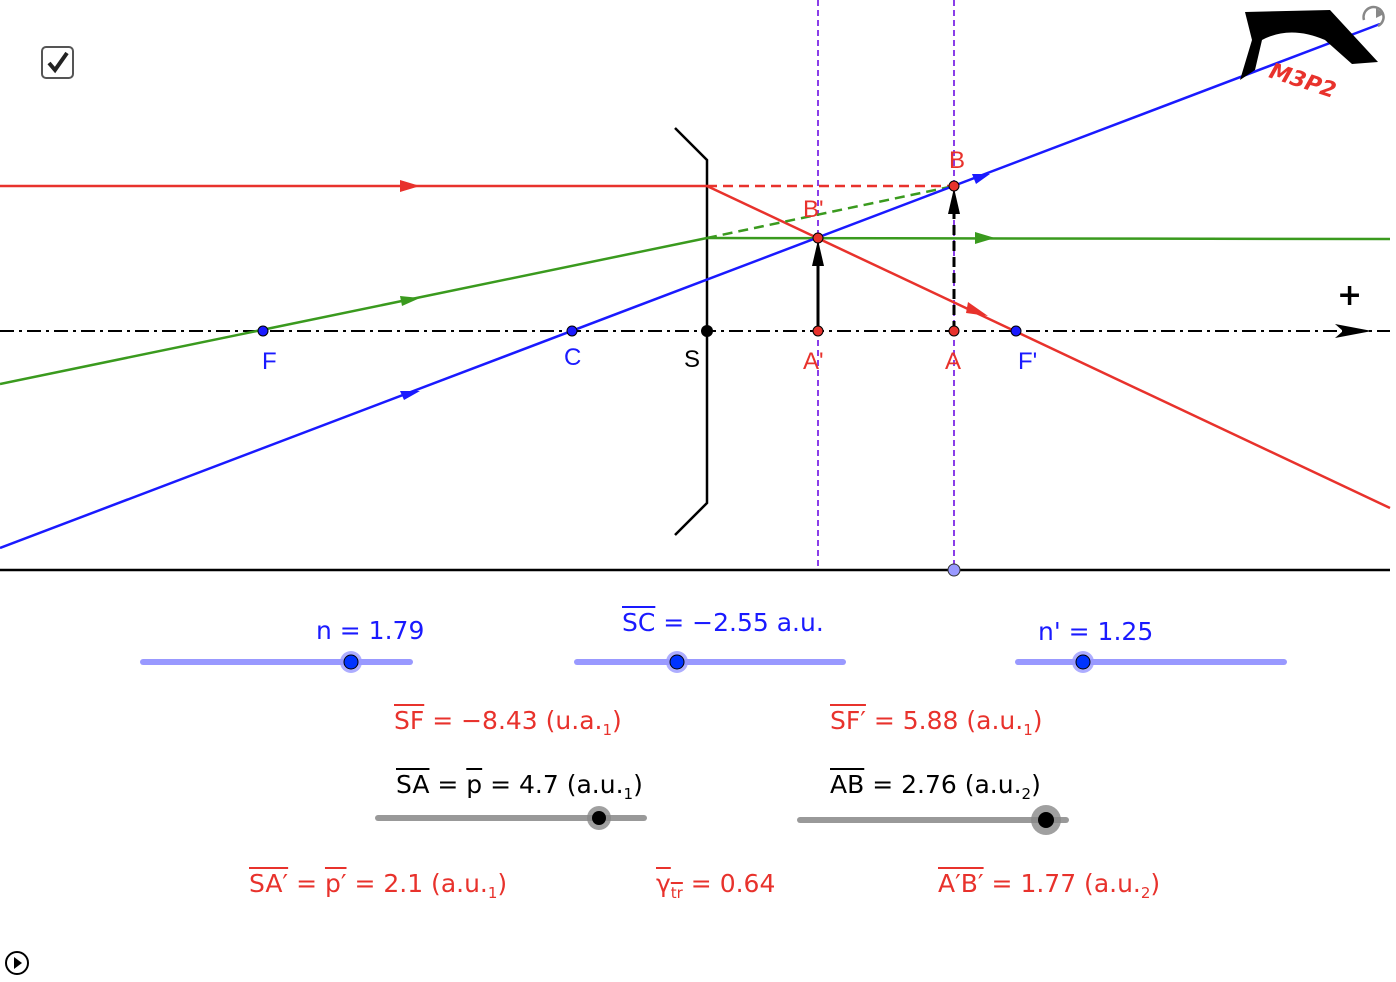 The image size is (1396, 982). I want to click on object-arrowhead-icon, so click(954, 201).